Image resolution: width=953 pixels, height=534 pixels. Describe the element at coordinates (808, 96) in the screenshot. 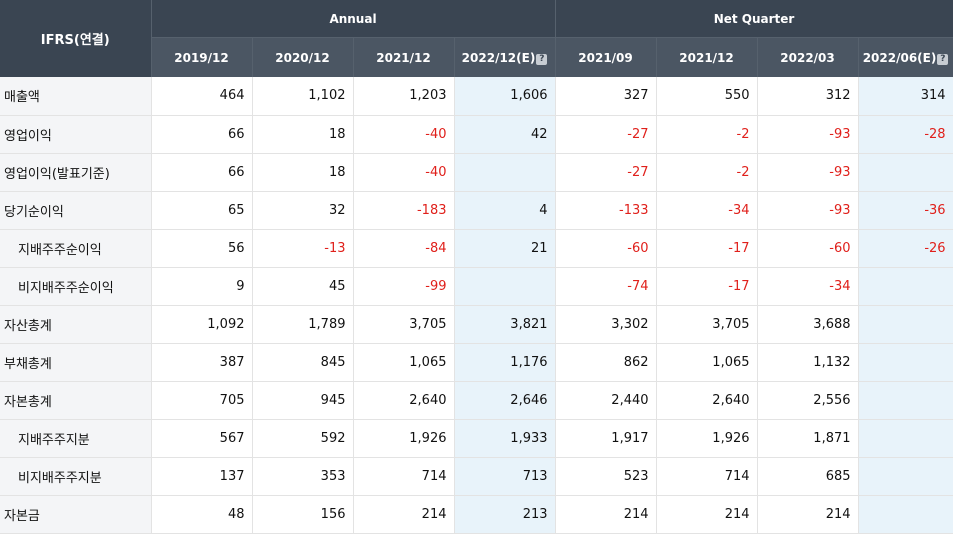

I see `table-cell: 312` at that location.